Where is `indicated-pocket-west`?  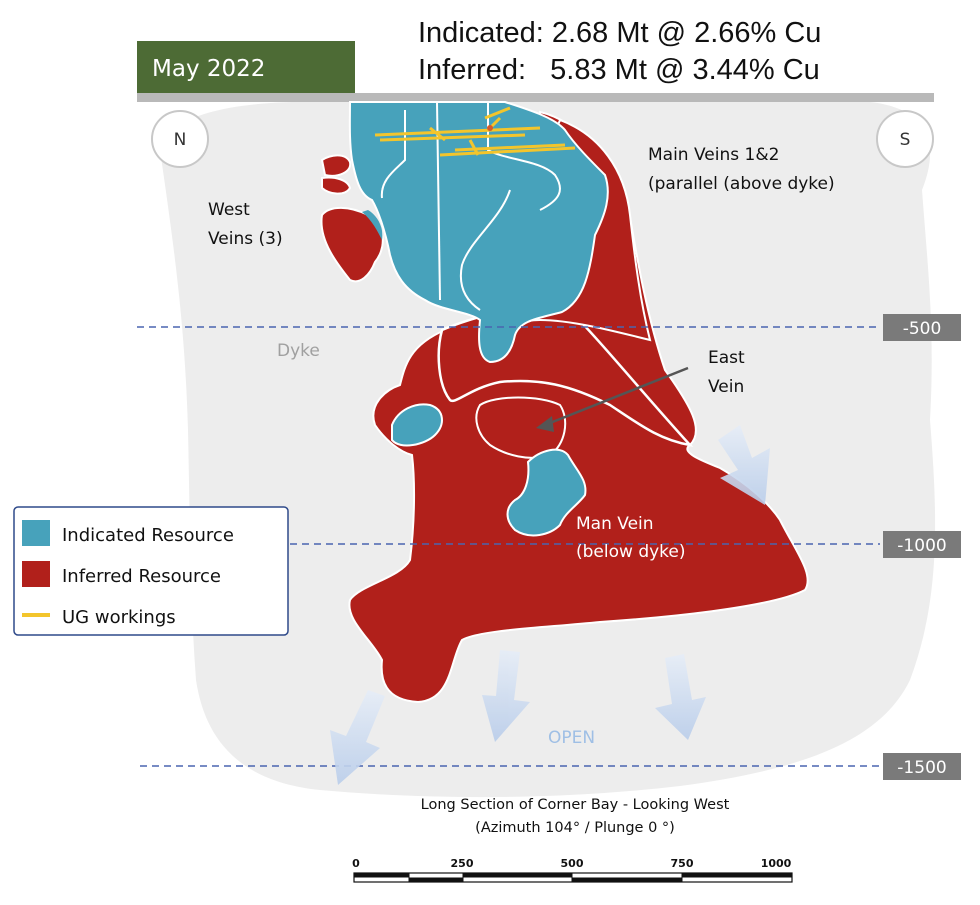
indicated-pocket-west is located at coordinates (417, 425).